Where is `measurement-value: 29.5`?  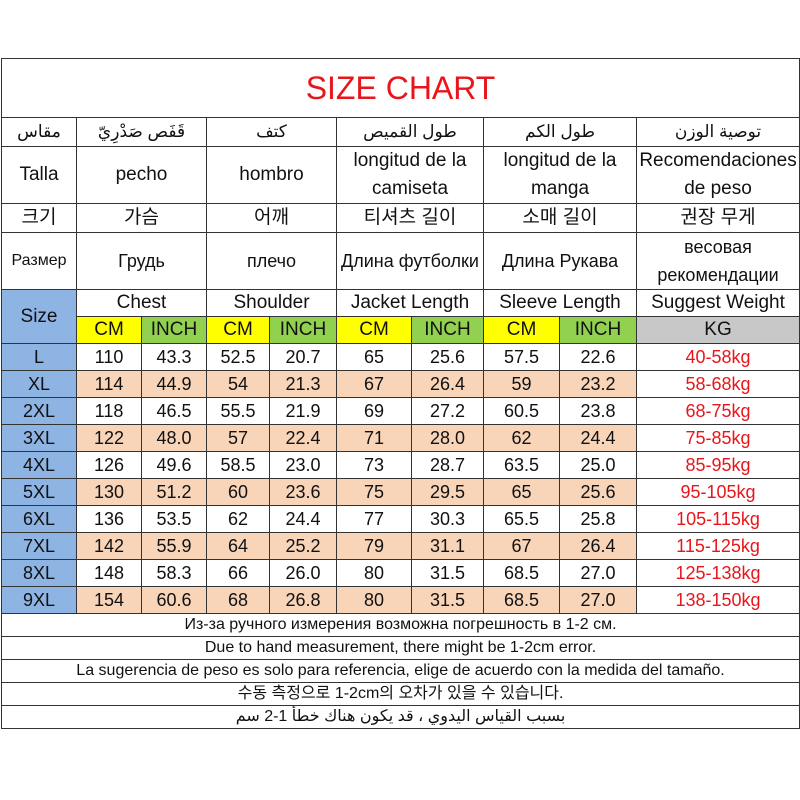
measurement-value: 29.5 is located at coordinates (447, 492).